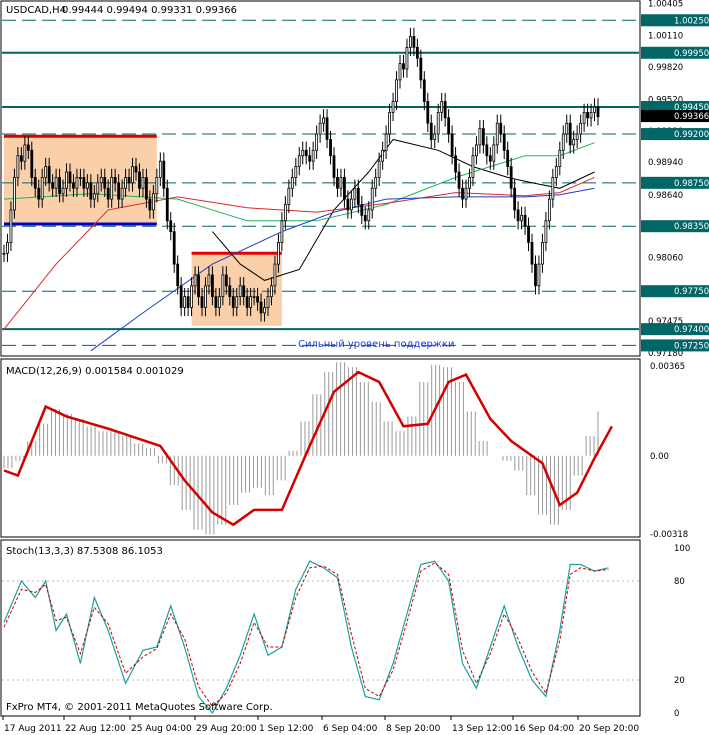 This screenshot has height=735, width=709. Describe the element at coordinates (665, 100) in the screenshot. I see `price-tick-label: 0.99520` at that location.